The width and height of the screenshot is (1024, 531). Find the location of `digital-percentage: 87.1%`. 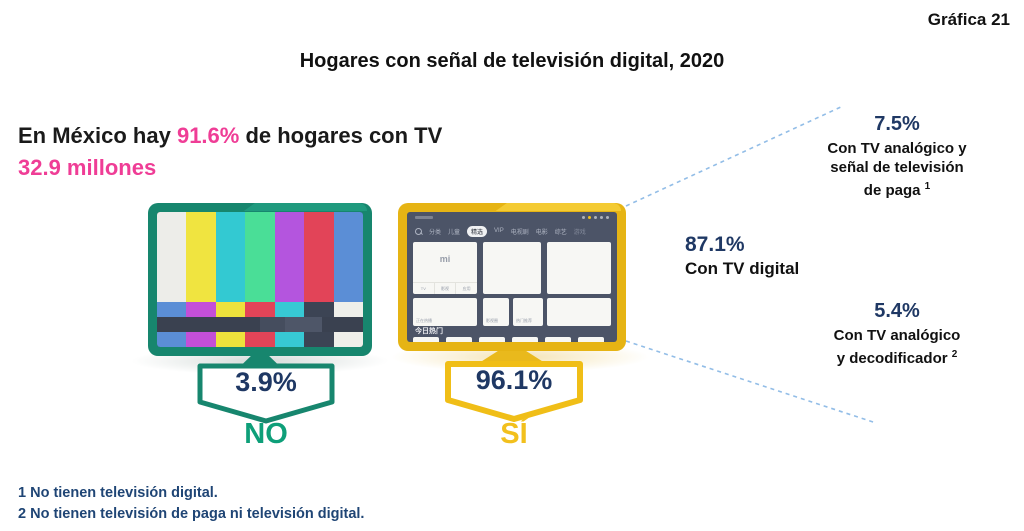

digital-percentage: 87.1% is located at coordinates (715, 244).